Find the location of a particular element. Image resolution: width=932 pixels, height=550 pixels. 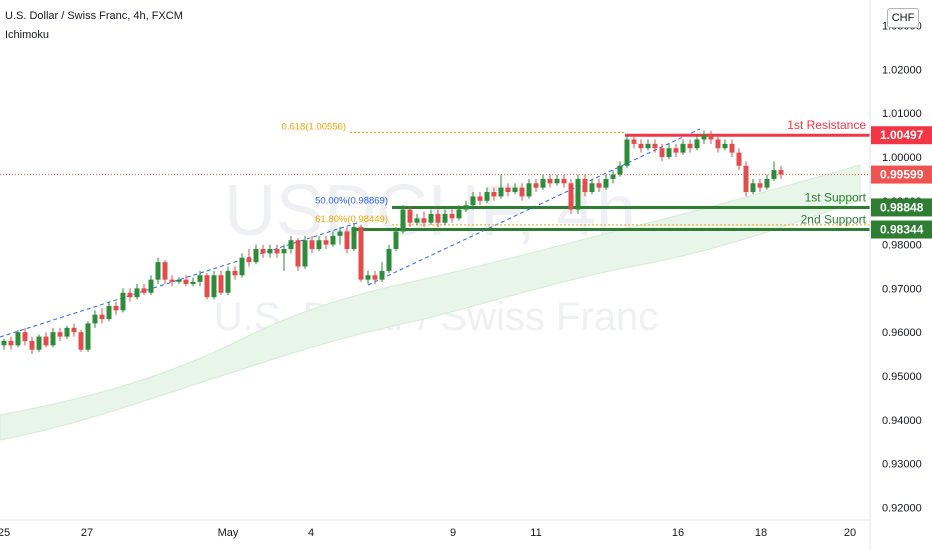

level-label: 2nd Support is located at coordinates (834, 220).